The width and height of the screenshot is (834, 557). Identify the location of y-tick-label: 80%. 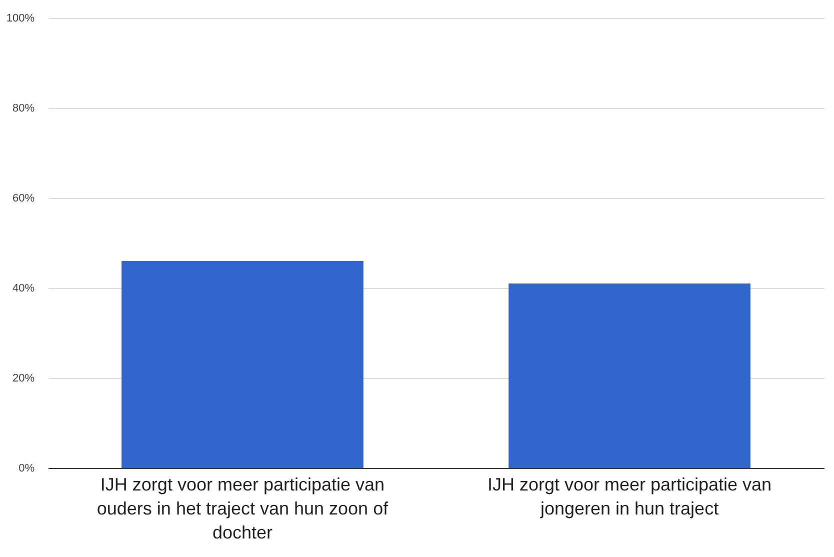
(23, 108).